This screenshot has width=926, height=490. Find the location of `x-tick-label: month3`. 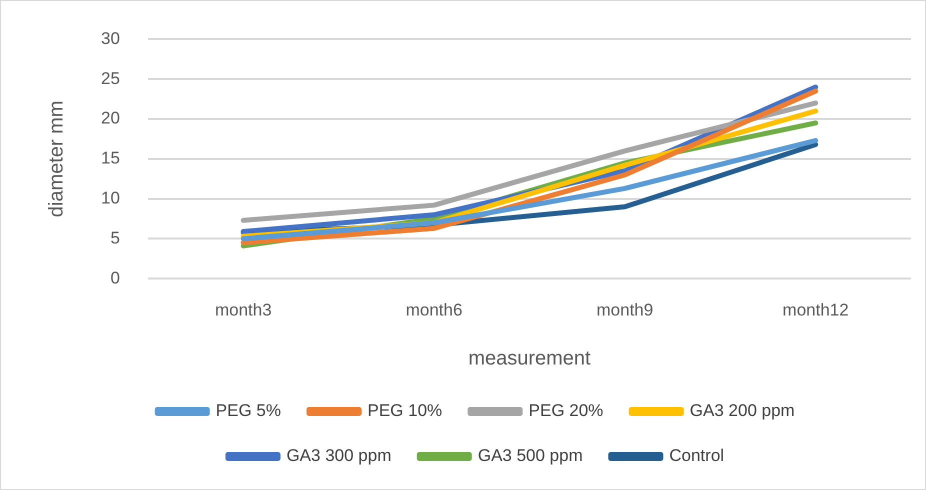

x-tick-label: month3 is located at coordinates (243, 310).